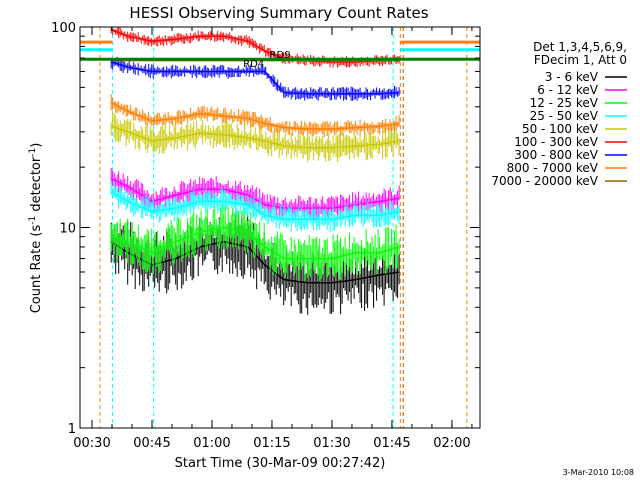 Image resolution: width=640 pixels, height=480 pixels. What do you see at coordinates (72, 429) in the screenshot?
I see `y-tick-label-0: 1` at bounding box center [72, 429].